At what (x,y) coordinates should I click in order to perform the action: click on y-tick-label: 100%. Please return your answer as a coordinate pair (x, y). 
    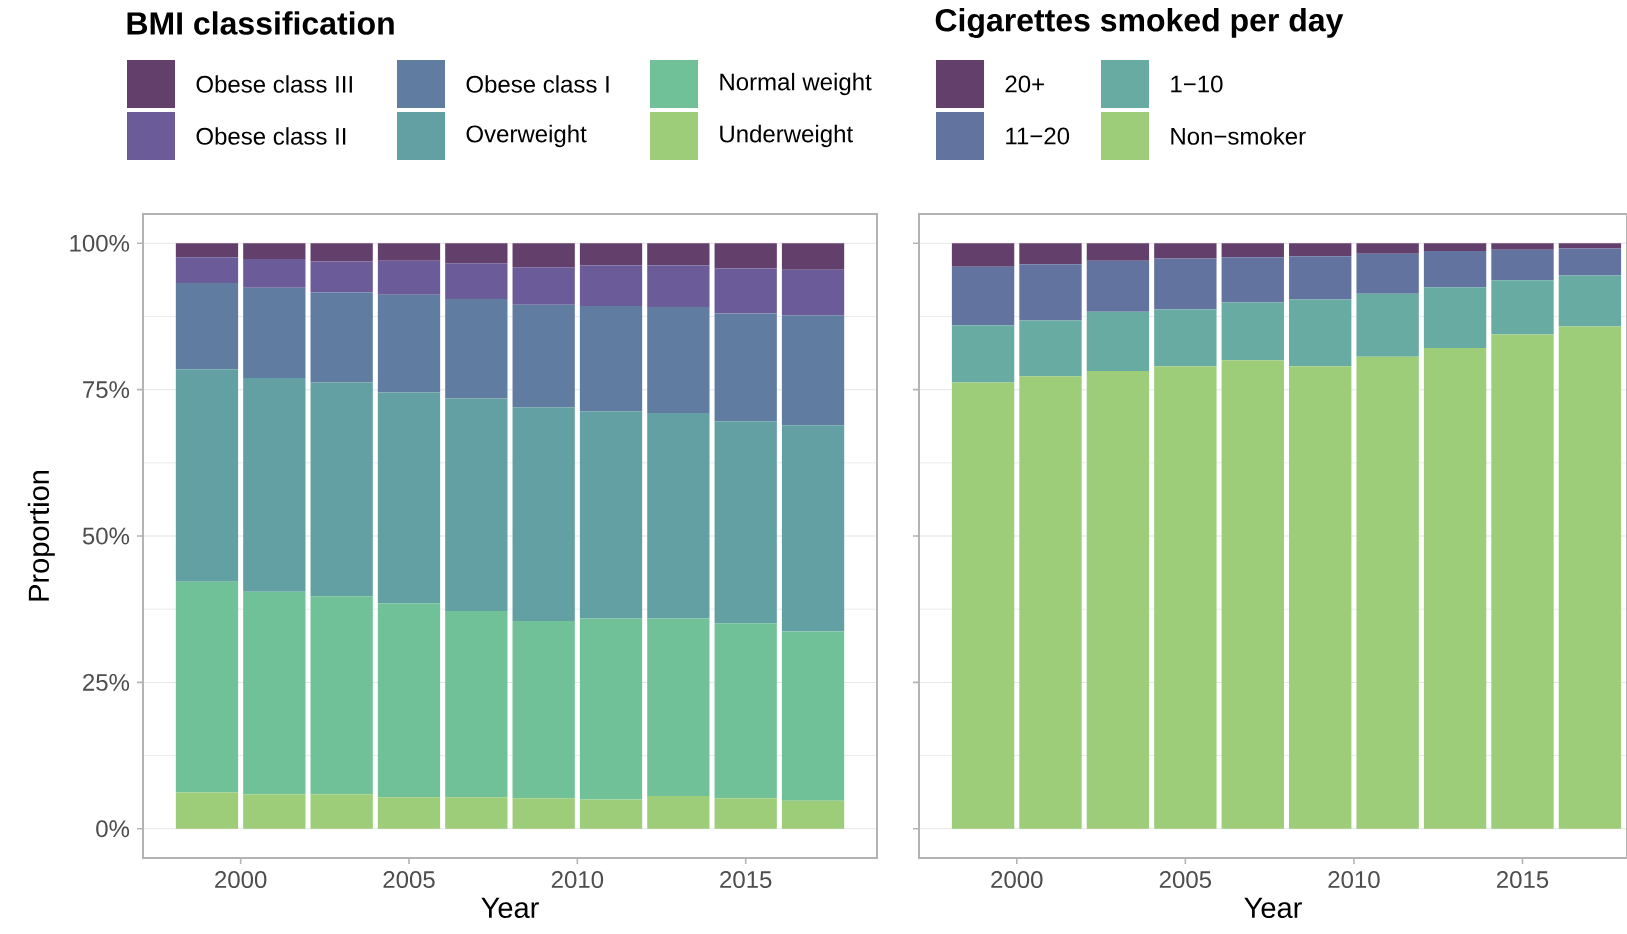
    Looking at the image, I should click on (100, 243).